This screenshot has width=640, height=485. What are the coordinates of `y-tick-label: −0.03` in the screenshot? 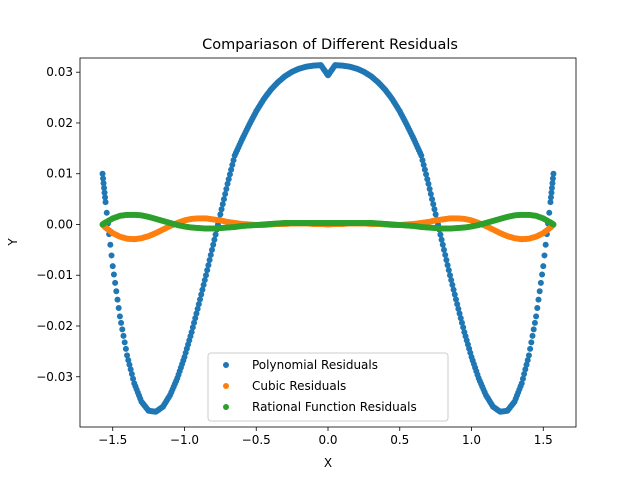 It's located at (54, 377).